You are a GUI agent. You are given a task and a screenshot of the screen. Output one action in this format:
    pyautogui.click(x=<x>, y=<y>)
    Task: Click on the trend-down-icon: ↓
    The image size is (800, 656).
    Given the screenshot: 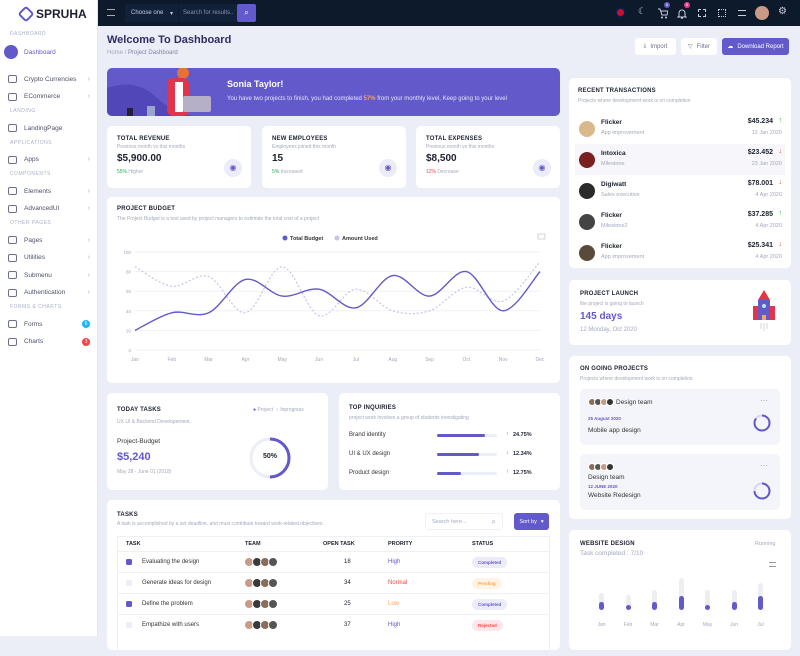 What is the action you would take?
    pyautogui.click(x=781, y=182)
    